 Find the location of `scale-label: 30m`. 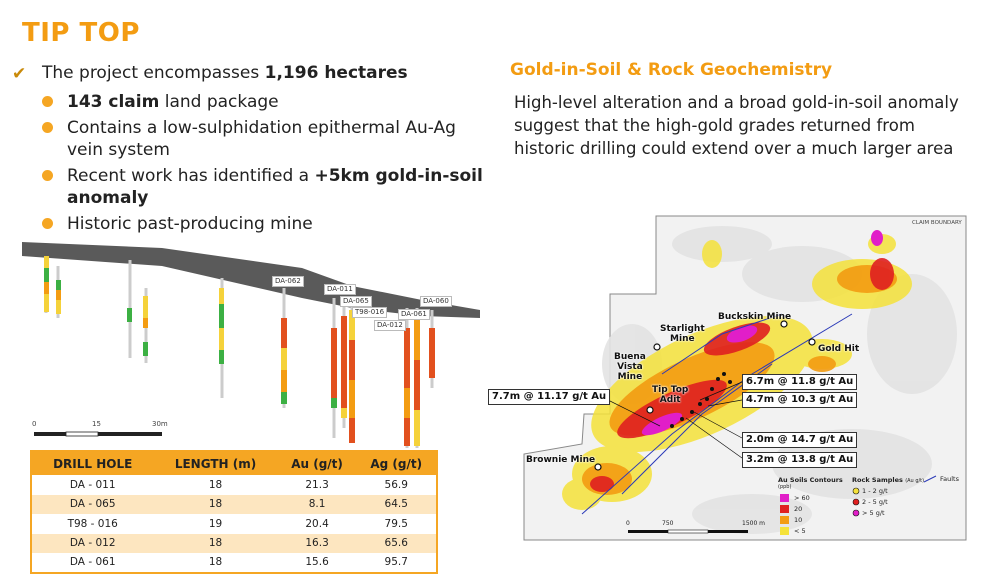

scale-label: 30m is located at coordinates (160, 424).